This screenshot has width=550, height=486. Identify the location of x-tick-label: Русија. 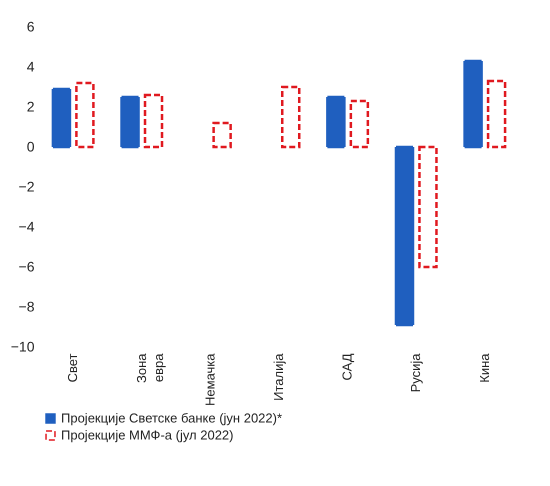
(416, 372).